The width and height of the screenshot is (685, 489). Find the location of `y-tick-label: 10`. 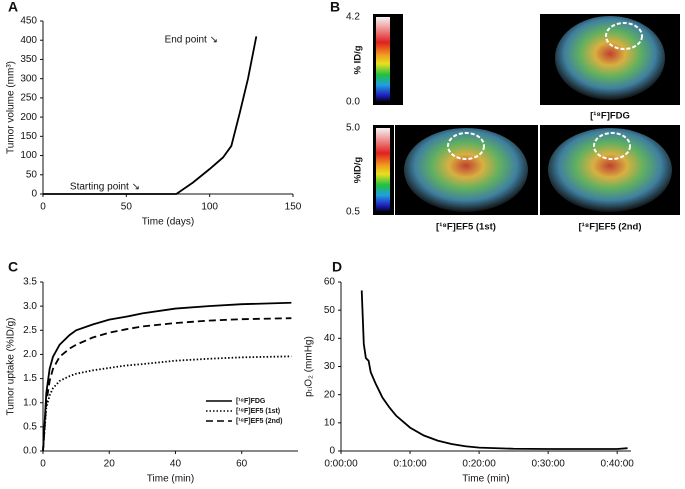

y-tick-label: 10 is located at coordinates (330, 422).